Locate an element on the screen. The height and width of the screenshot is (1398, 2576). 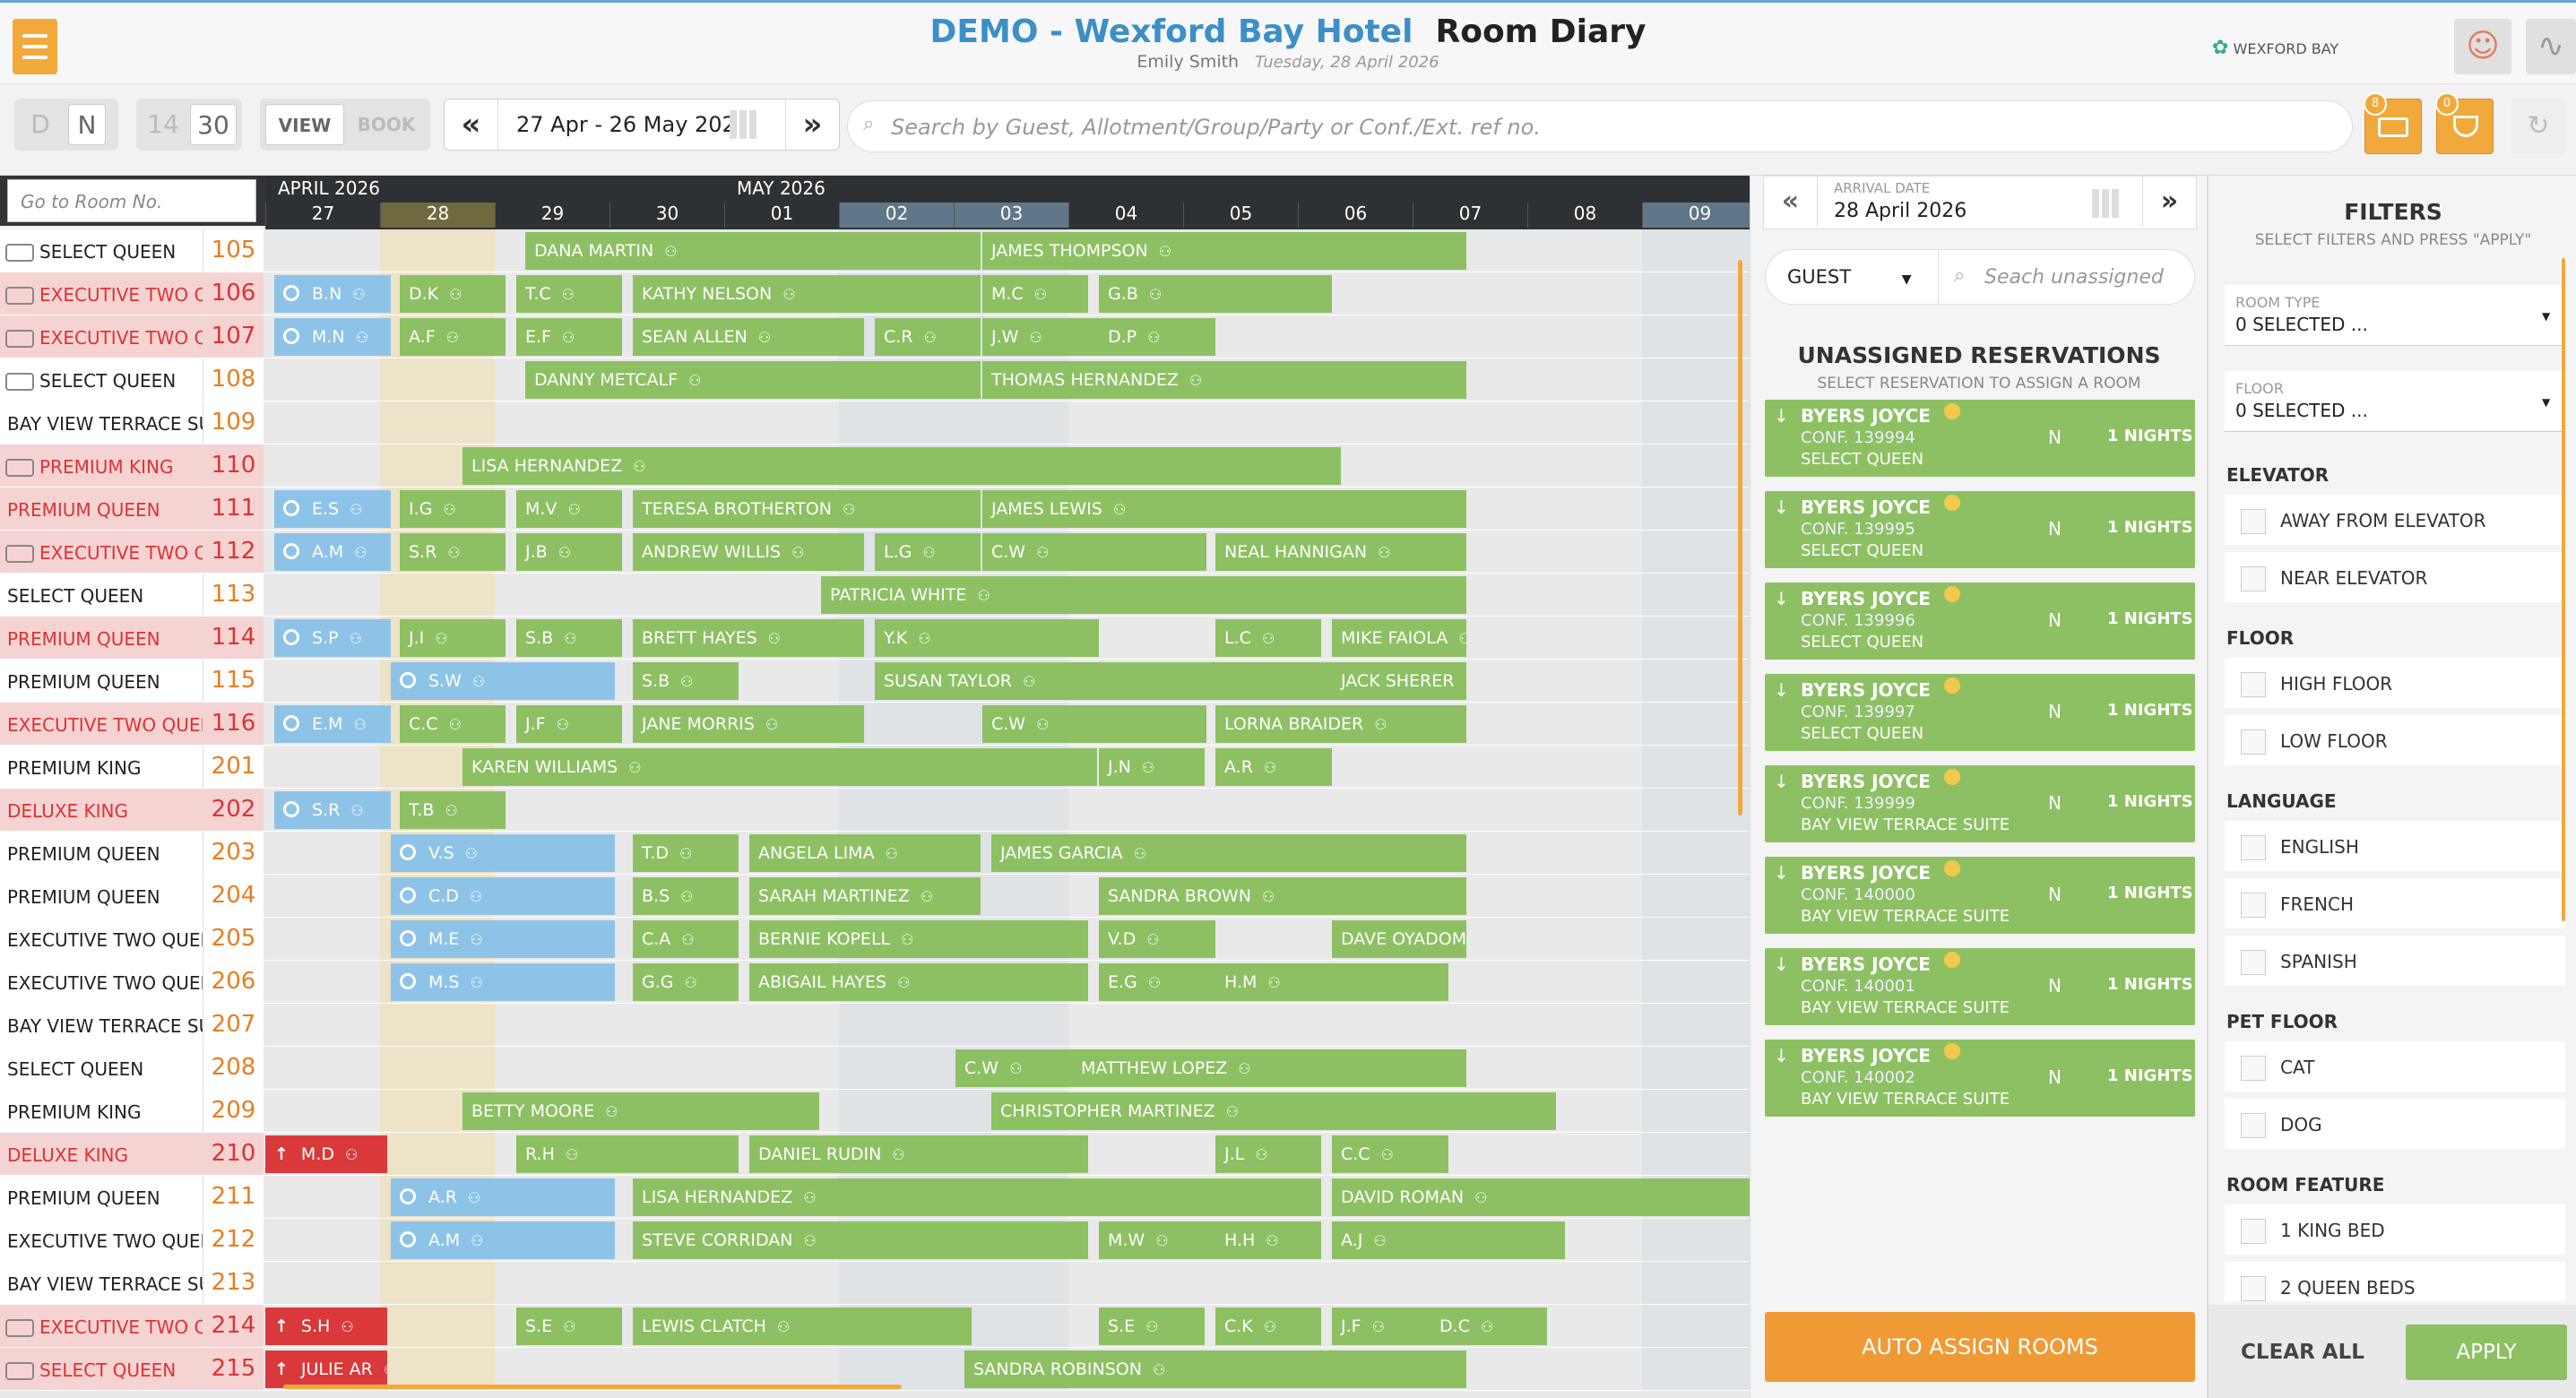
room-number: 208 is located at coordinates (233, 1068).